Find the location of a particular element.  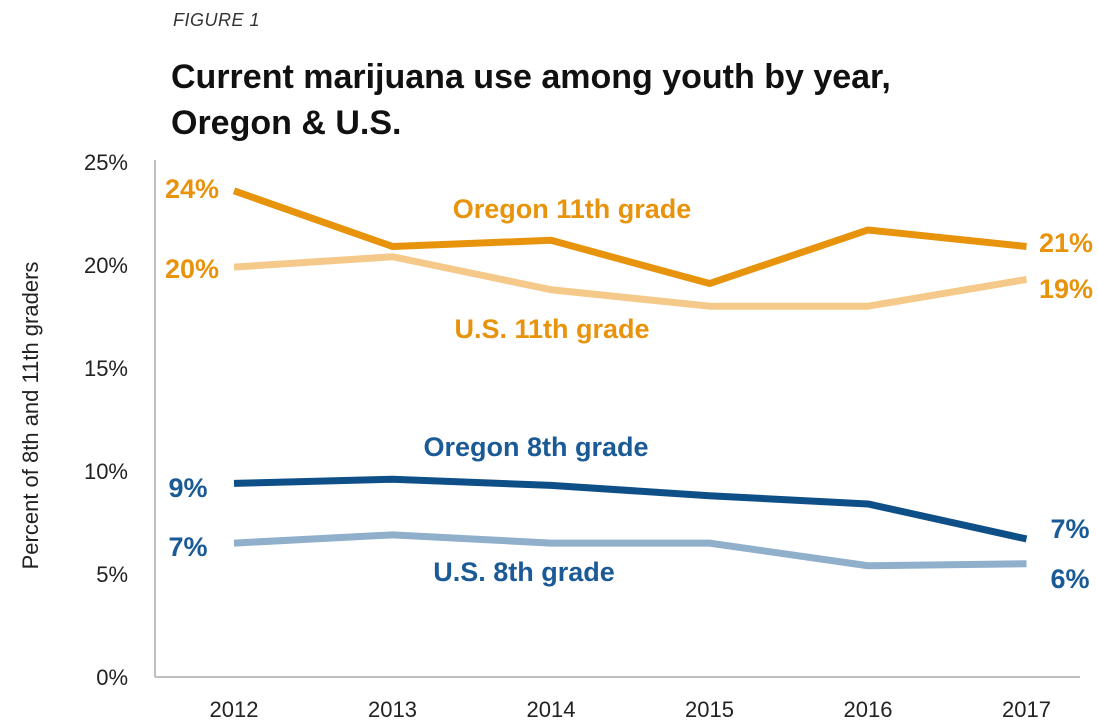

x-tick-label: 2016 is located at coordinates (868, 709).